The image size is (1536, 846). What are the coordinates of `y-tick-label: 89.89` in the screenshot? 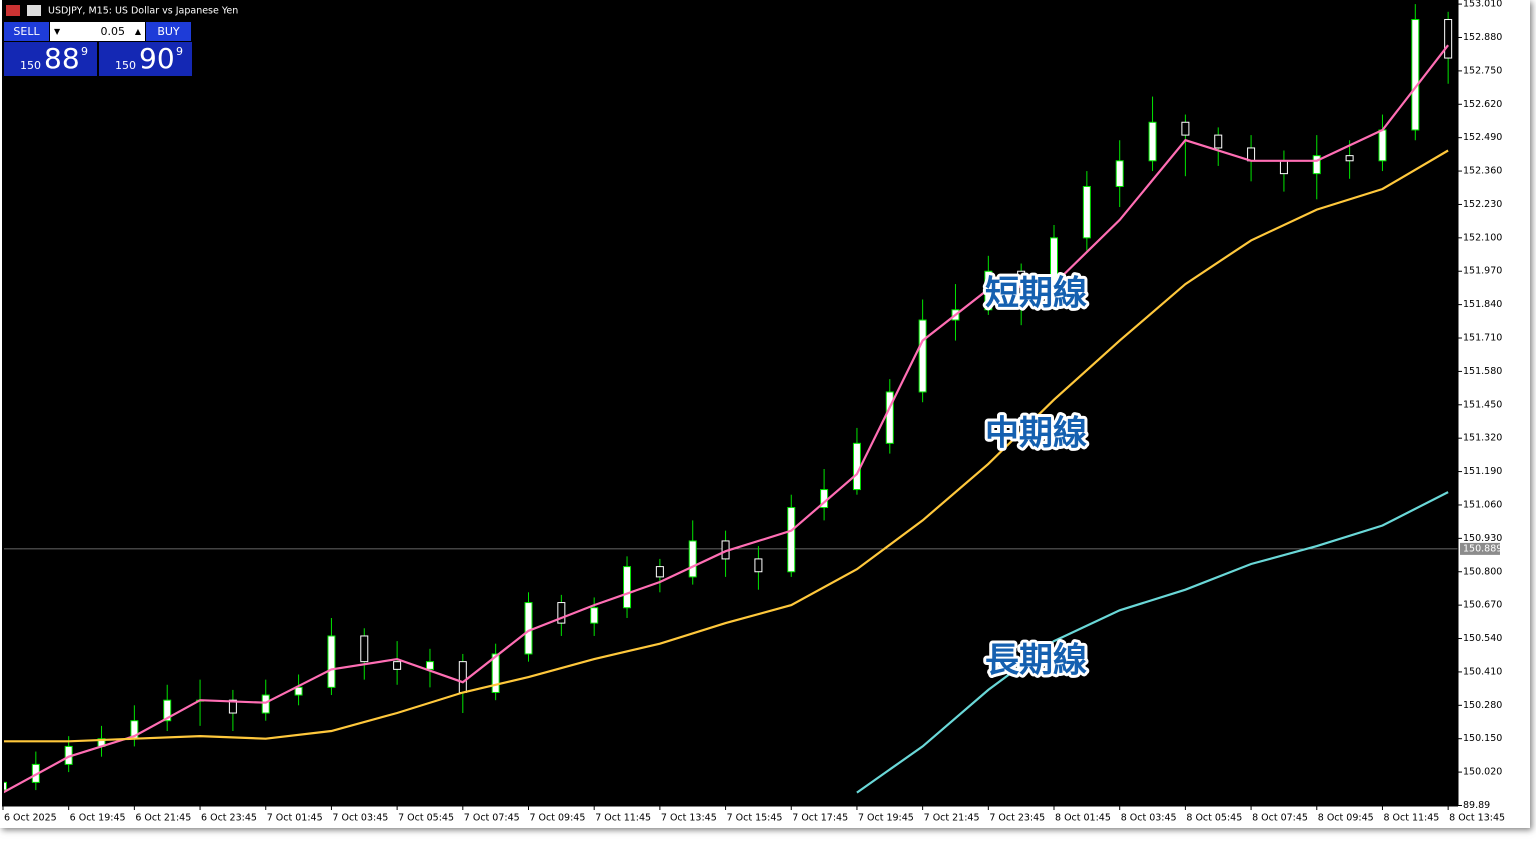 It's located at (1476, 805).